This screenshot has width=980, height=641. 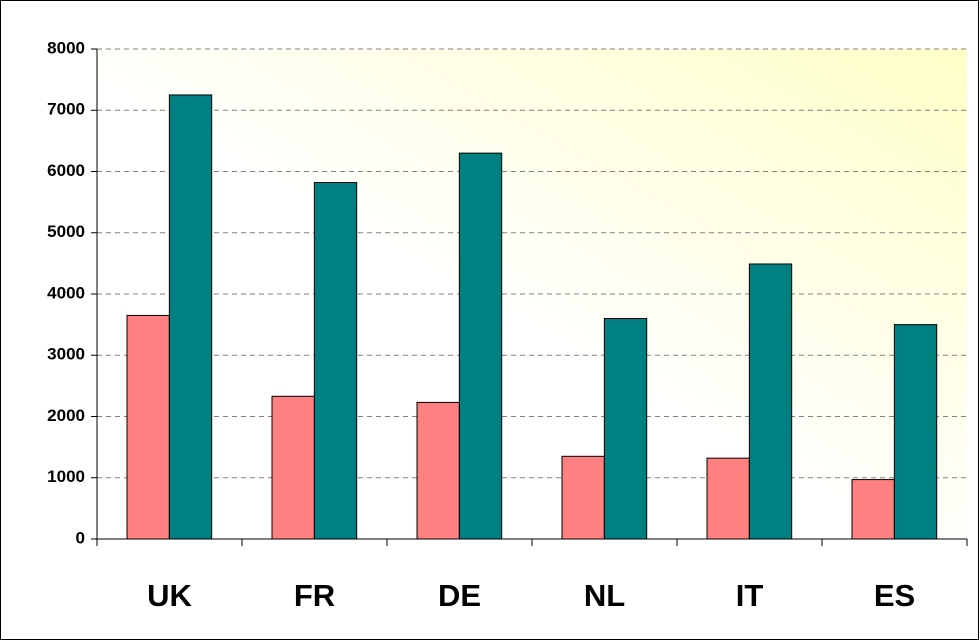 I want to click on x-tick-label: FR, so click(x=314, y=595).